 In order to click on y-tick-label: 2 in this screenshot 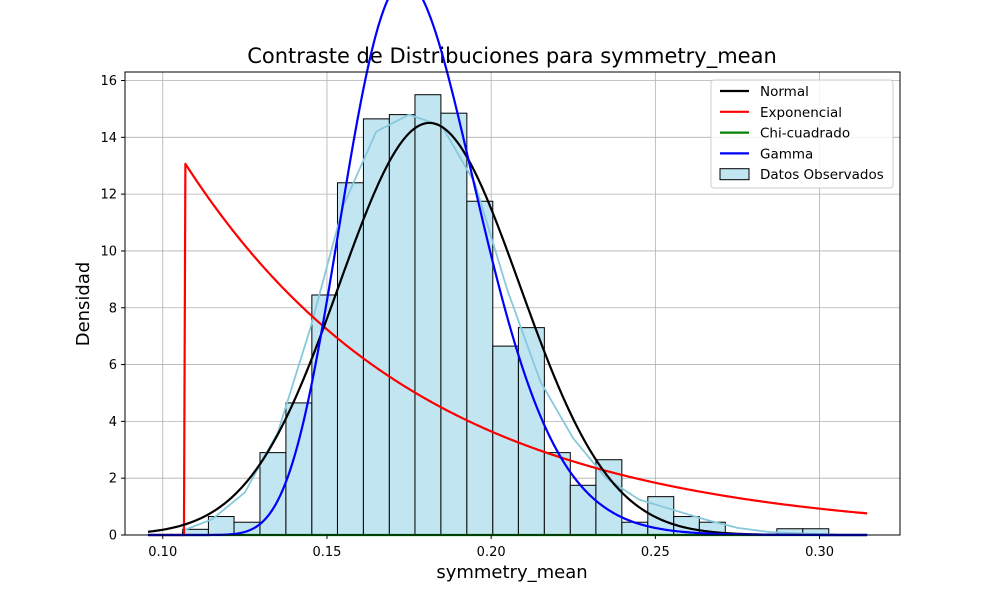, I will do `click(113, 479)`.